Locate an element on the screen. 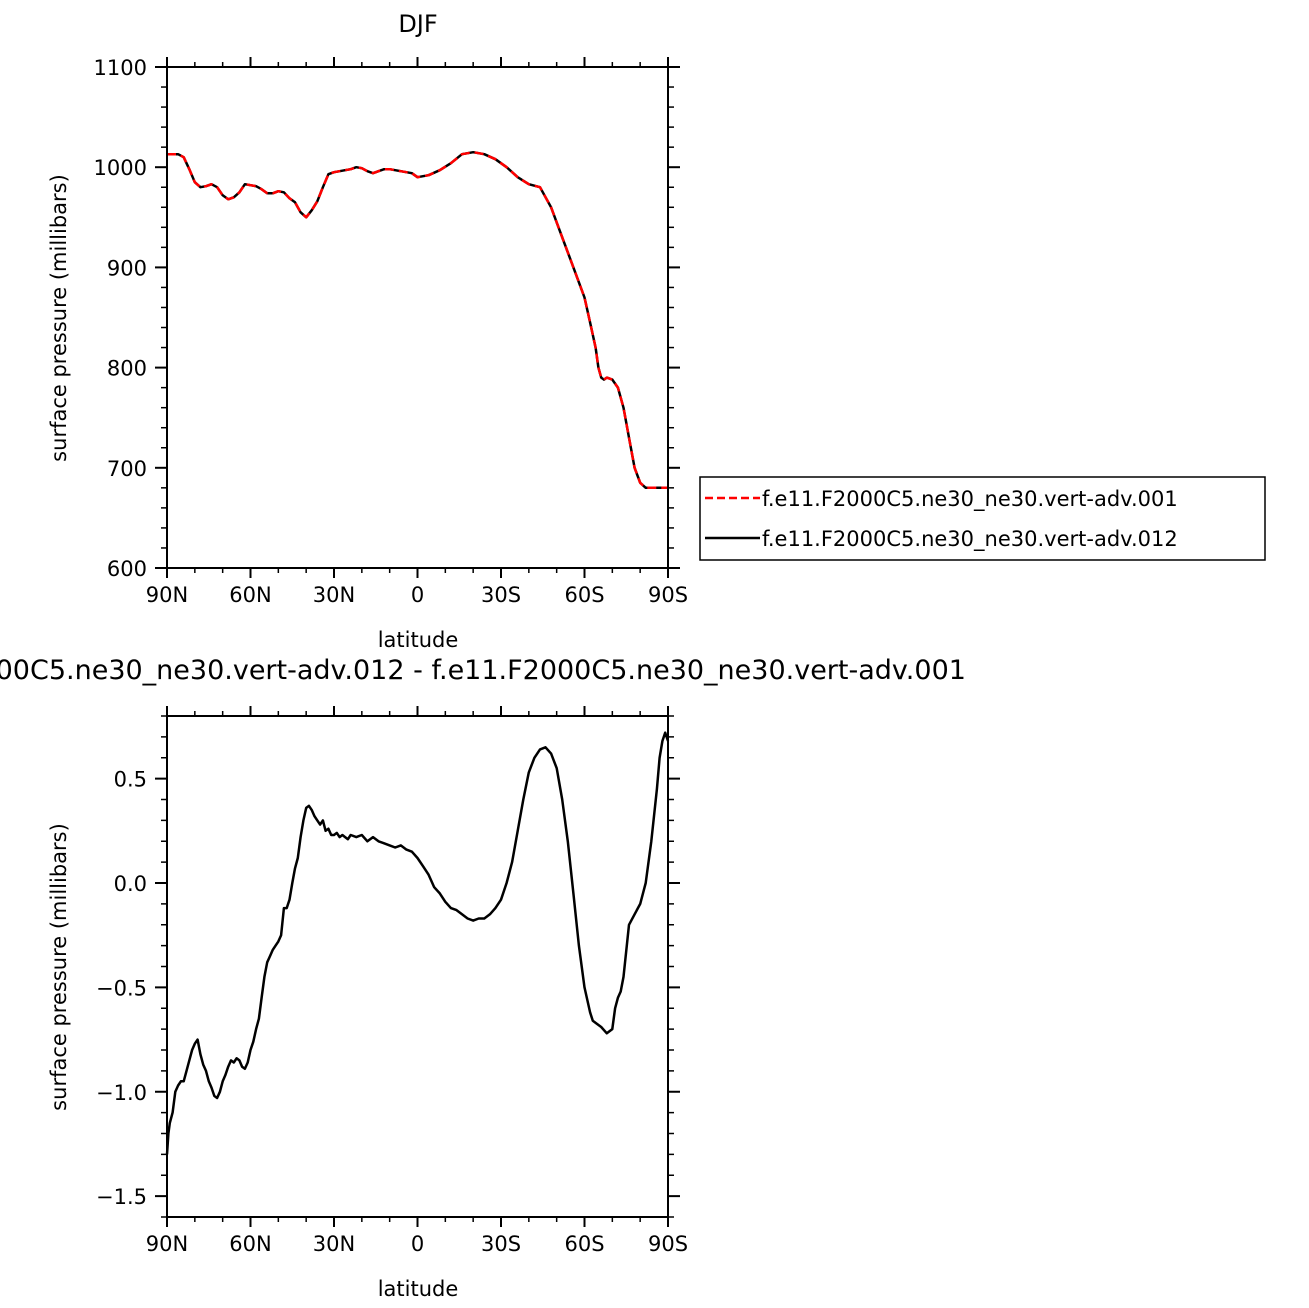 The image size is (1309, 1308). top-plot-frame is located at coordinates (417, 317).